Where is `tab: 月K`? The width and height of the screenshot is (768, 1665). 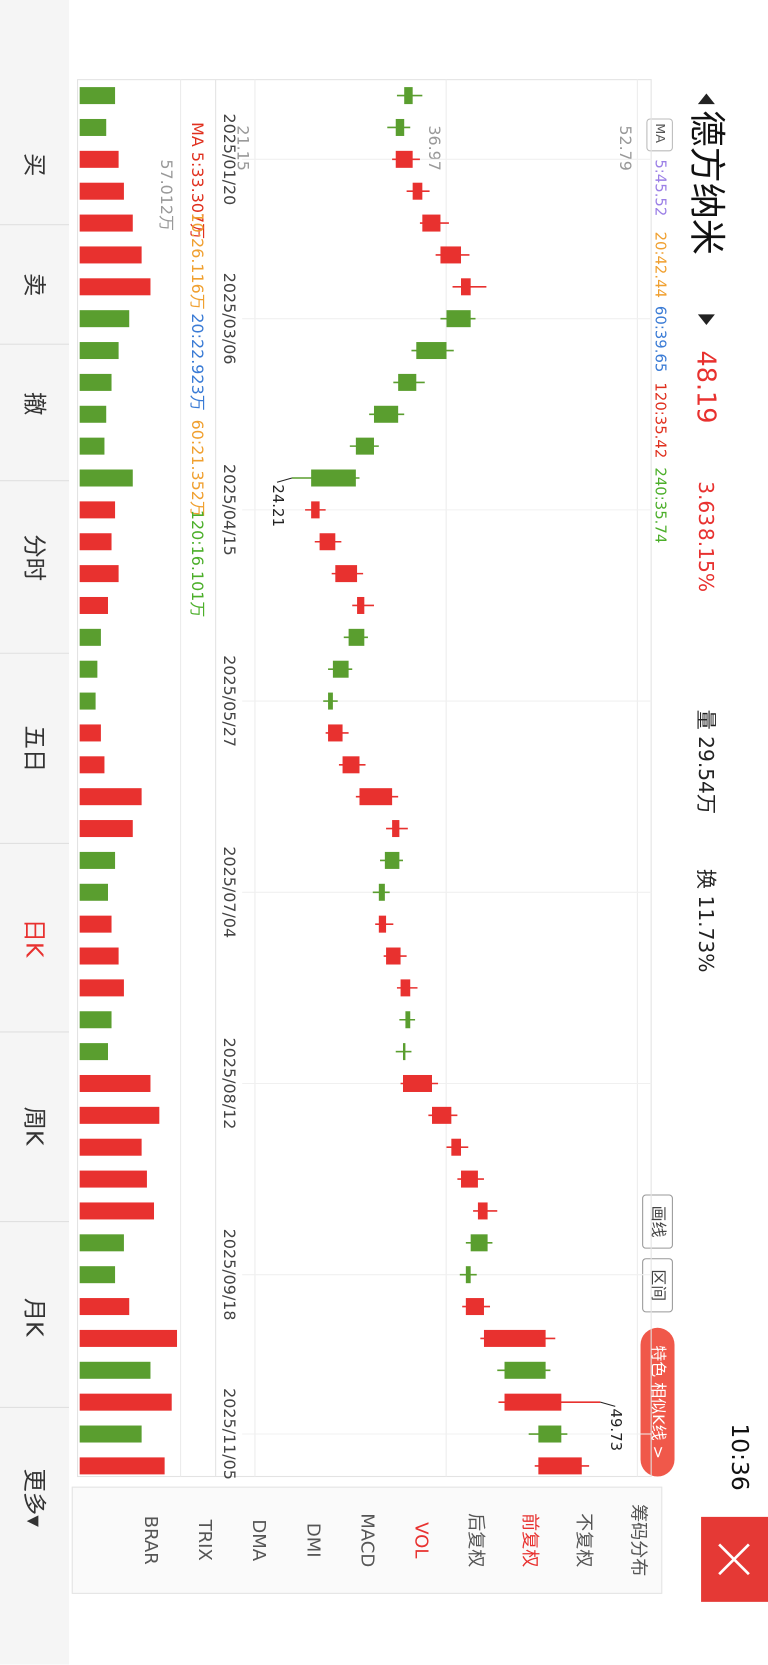
tab: 月K is located at coordinates (34, 1317).